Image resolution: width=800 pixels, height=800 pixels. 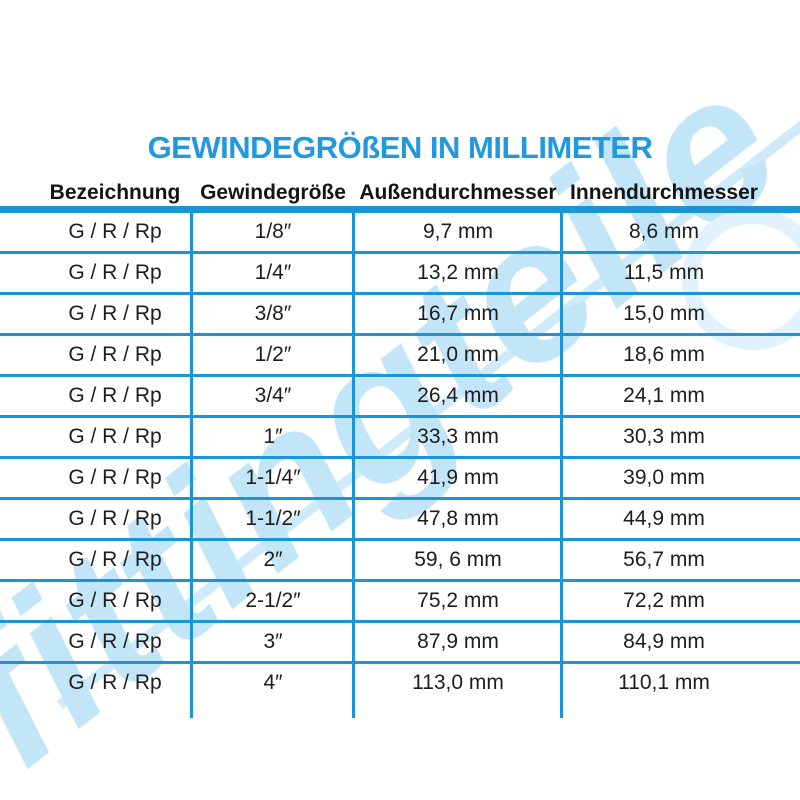 What do you see at coordinates (458, 600) in the screenshot?
I see `cell-aussendurchmesser: 75,2 mm` at bounding box center [458, 600].